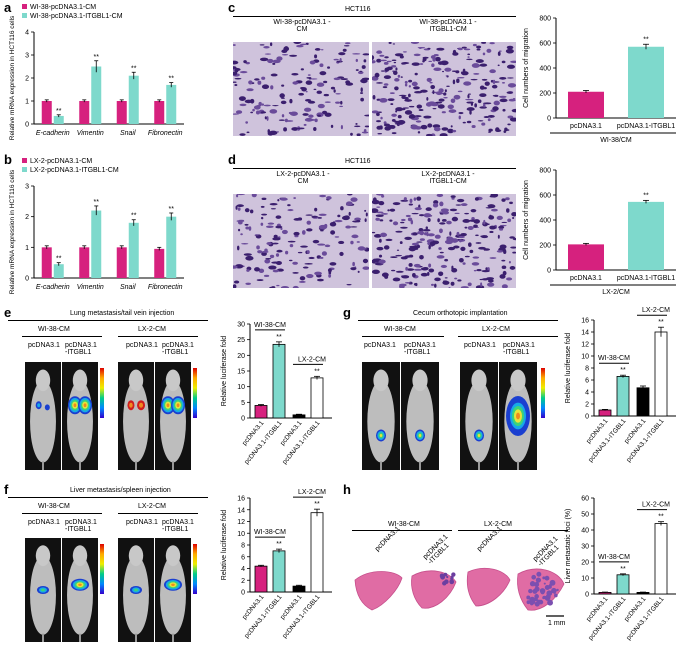  Describe the element at coordinates (158, 513) in the screenshot. I see `f-group2-rule` at that location.